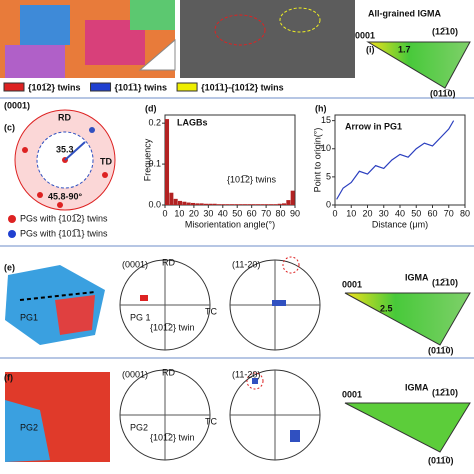 The height and width of the screenshot is (474, 474). What do you see at coordinates (9, 267) in the screenshot?
I see `label: (e)` at bounding box center [9, 267].